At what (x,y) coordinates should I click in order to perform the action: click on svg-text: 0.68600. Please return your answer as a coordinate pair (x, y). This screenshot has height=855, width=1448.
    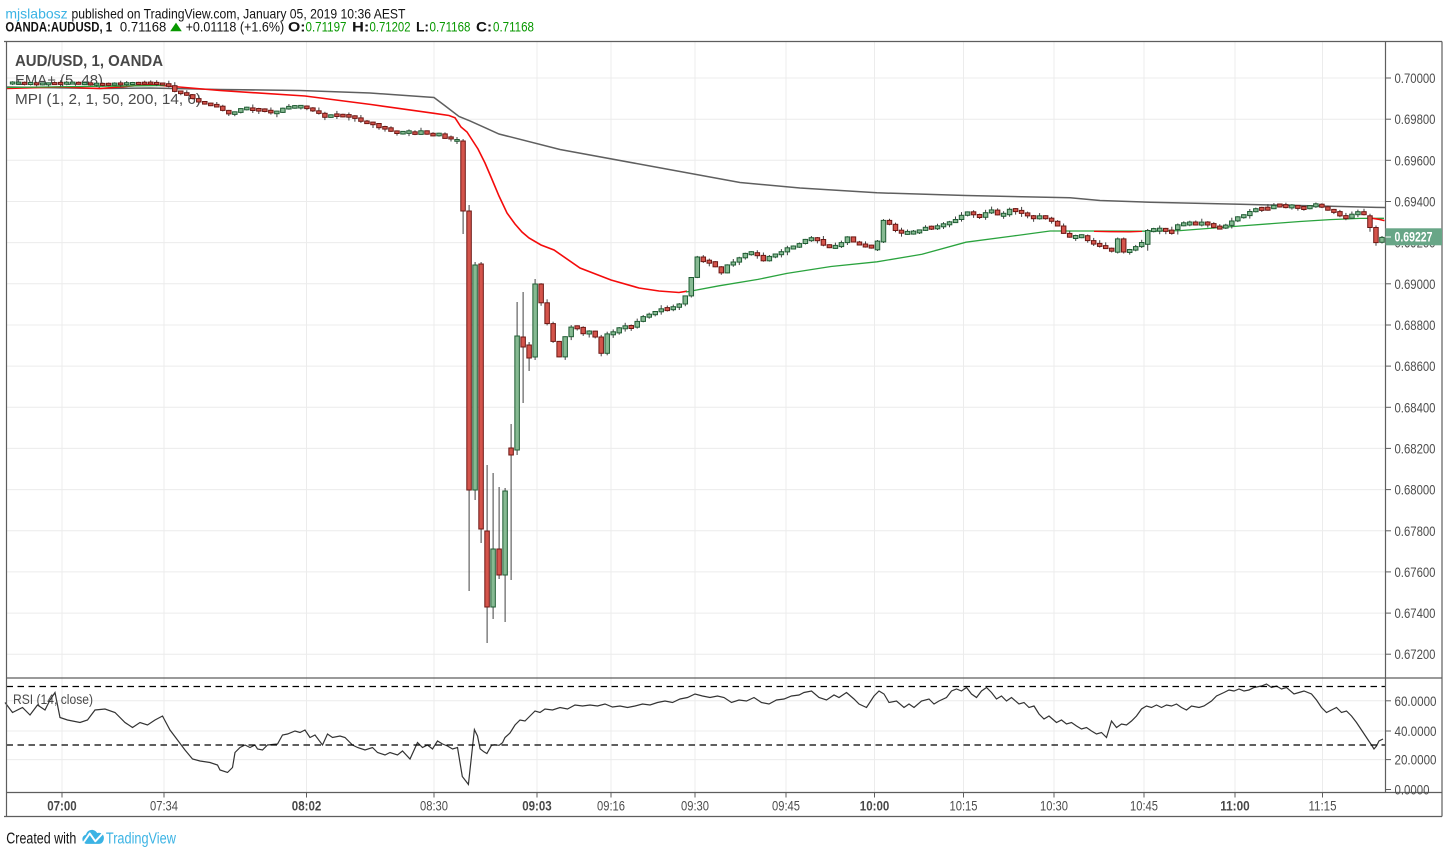
    Looking at the image, I should click on (1415, 366).